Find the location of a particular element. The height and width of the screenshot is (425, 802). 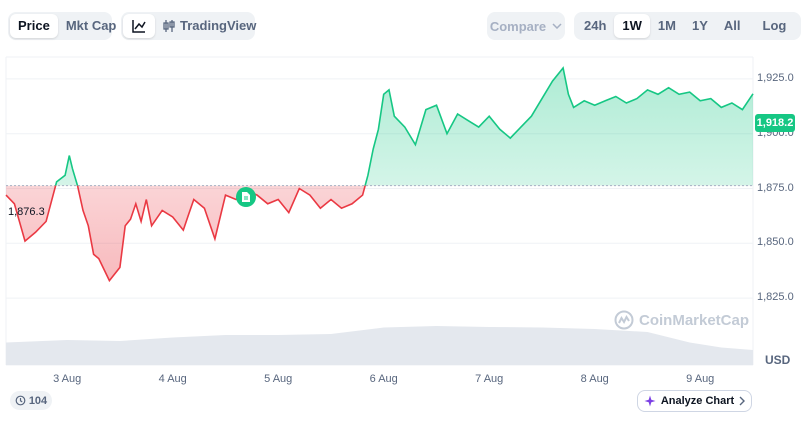

chart-type-group: TradingView is located at coordinates (188, 26).